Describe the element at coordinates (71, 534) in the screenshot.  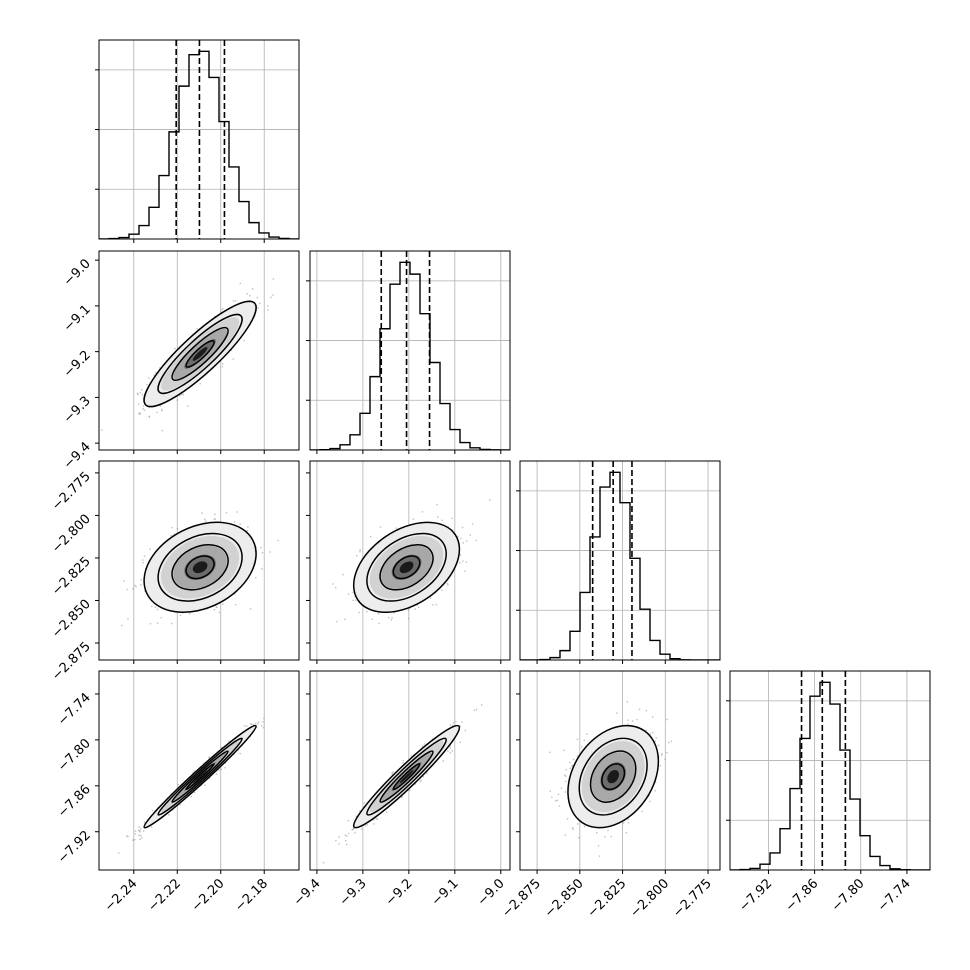
I see `ytick-label-2-3: −2.800` at that location.